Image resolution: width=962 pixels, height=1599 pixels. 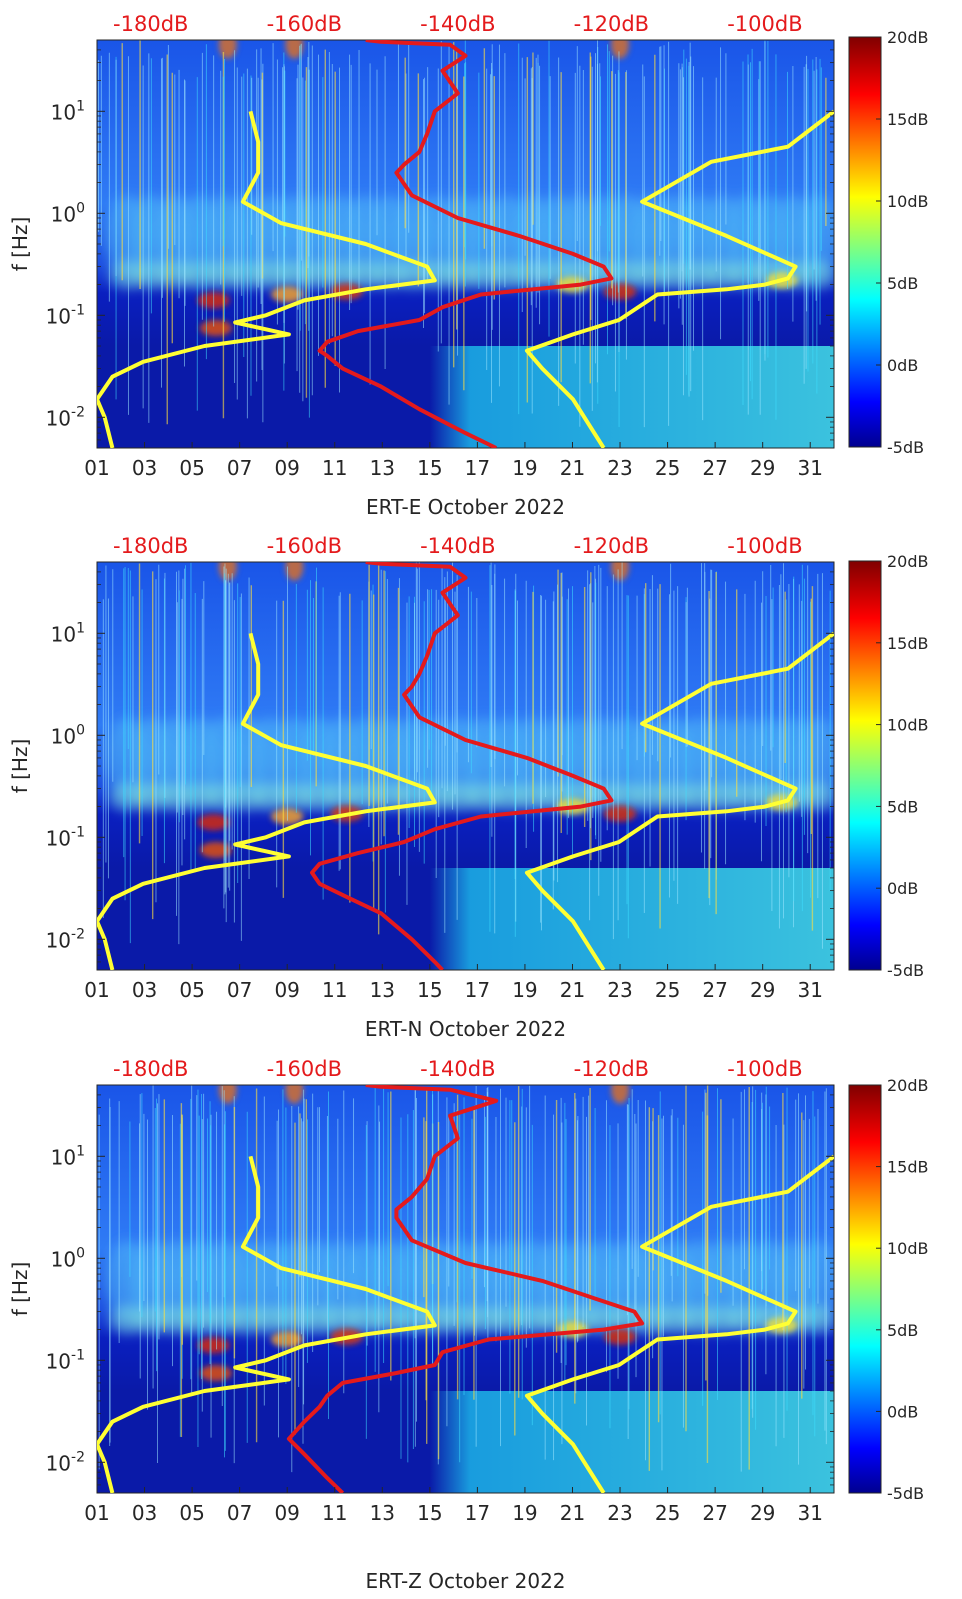 I want to click on x-axis-label: ERT-E October 2022, so click(x=465, y=507).